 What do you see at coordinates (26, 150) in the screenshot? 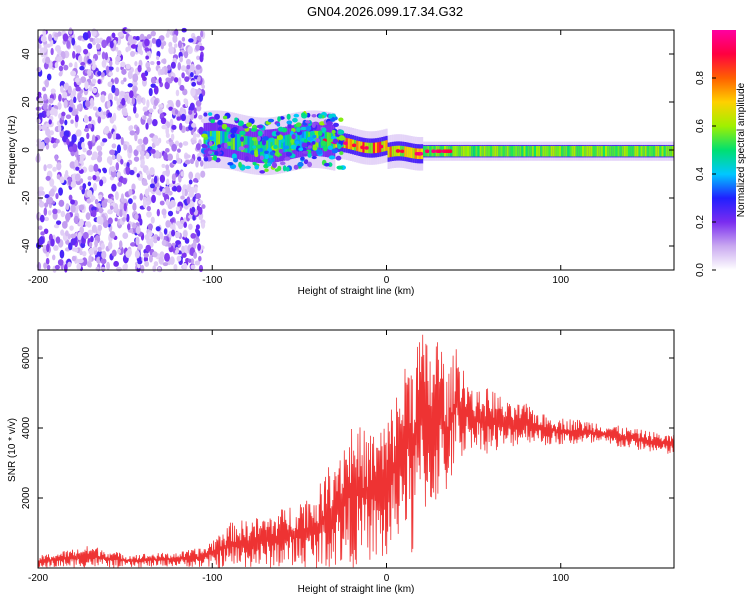
I see `spectrogram-y-tick-label: 0` at bounding box center [26, 150].